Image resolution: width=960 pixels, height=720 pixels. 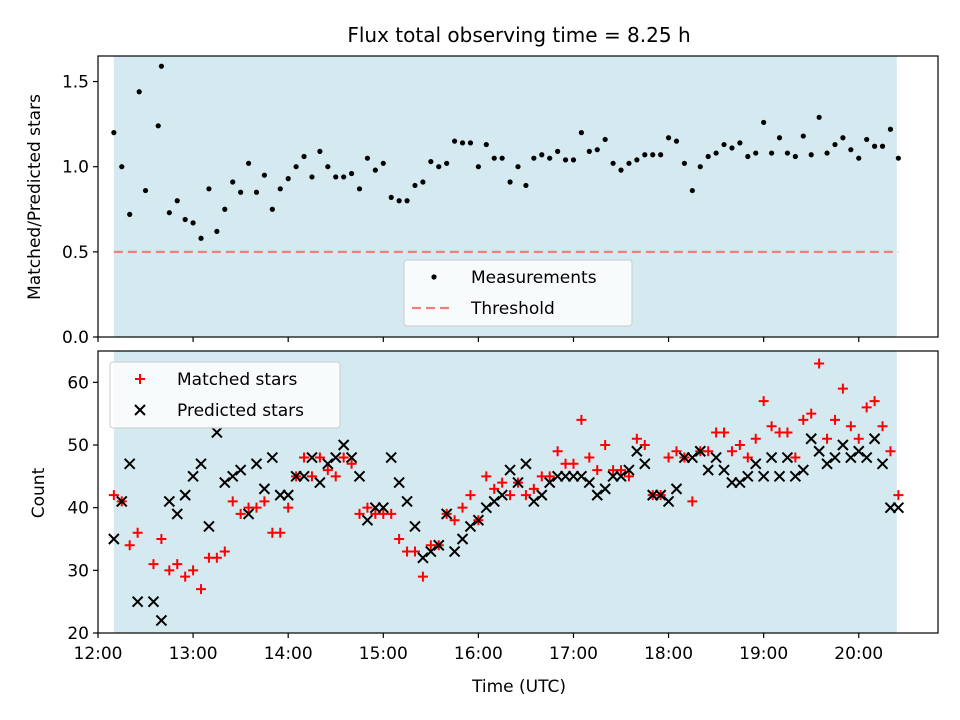 What do you see at coordinates (288, 654) in the screenshot?
I see `x-tick-label: 14:00` at bounding box center [288, 654].